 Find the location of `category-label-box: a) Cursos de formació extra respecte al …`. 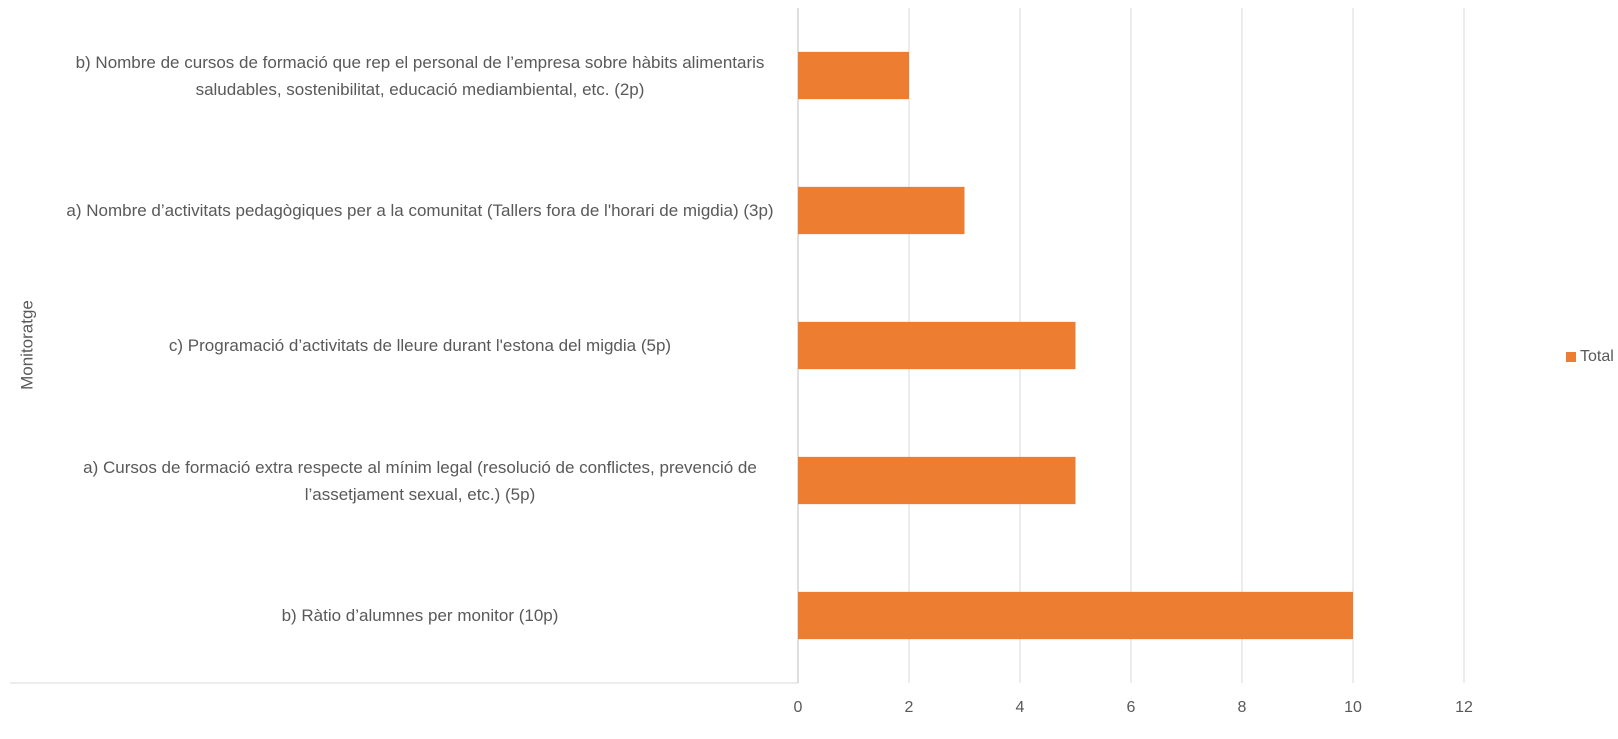

category-label-box: a) Cursos de formació extra respecte al … is located at coordinates (420, 480).